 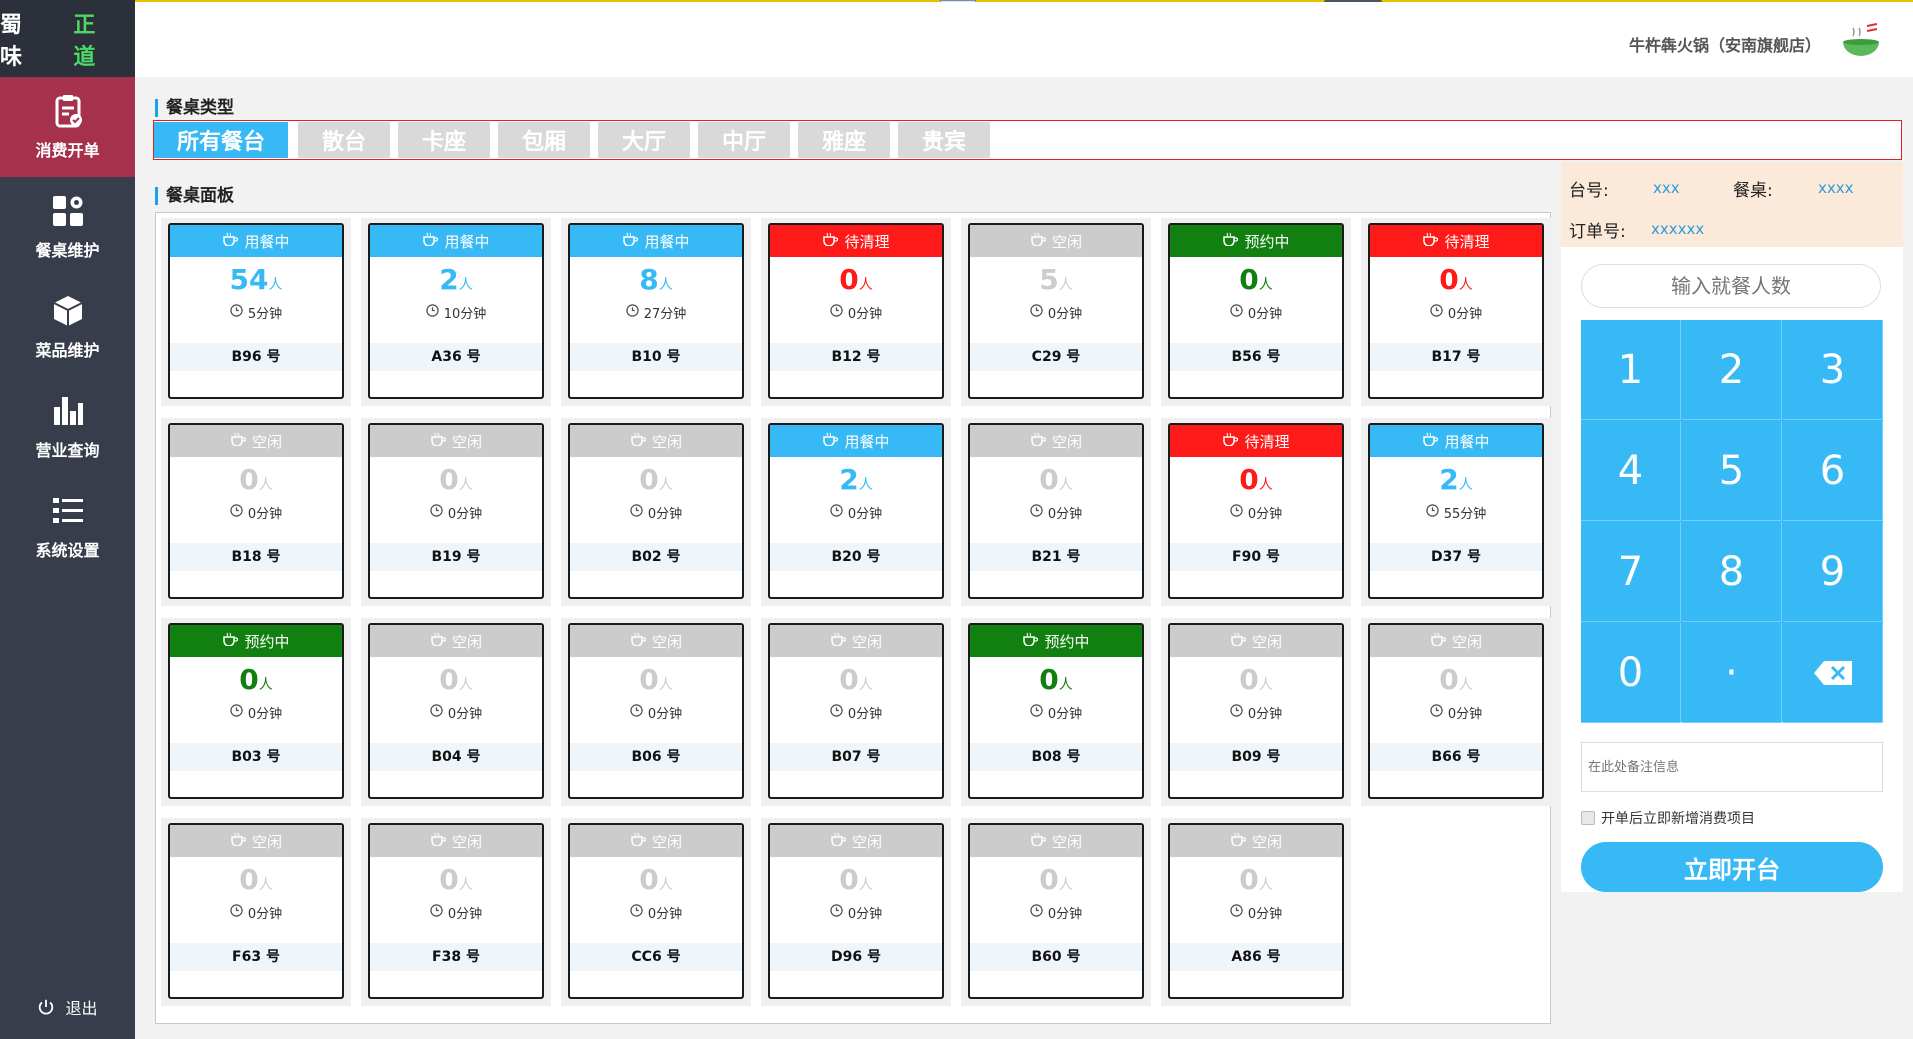 What do you see at coordinates (1732, 867) in the screenshot?
I see `open-table-button: 立即开台` at bounding box center [1732, 867].